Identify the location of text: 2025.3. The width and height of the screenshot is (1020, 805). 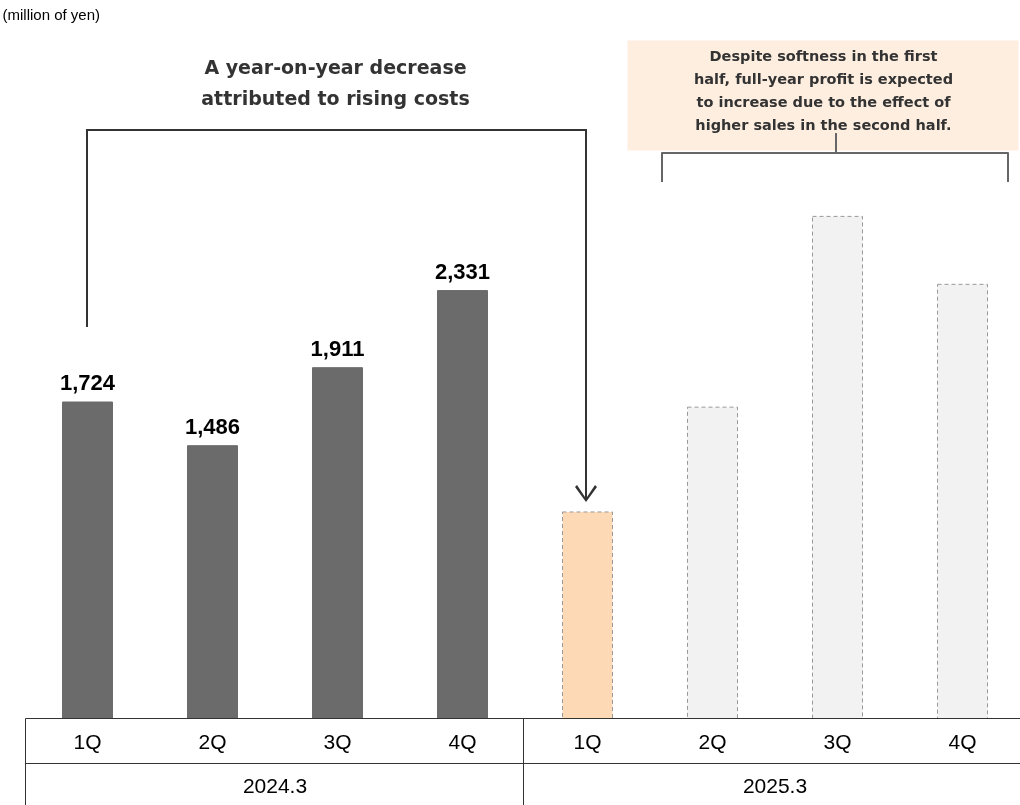
(775, 785).